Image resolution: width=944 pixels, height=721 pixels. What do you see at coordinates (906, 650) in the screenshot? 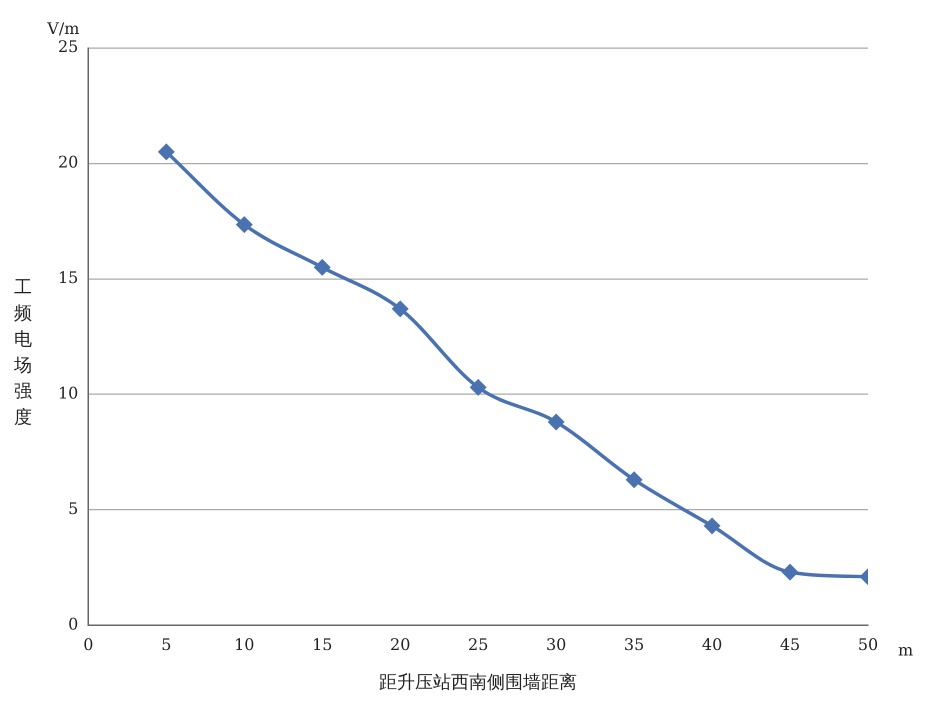
I see `text: m` at bounding box center [906, 650].